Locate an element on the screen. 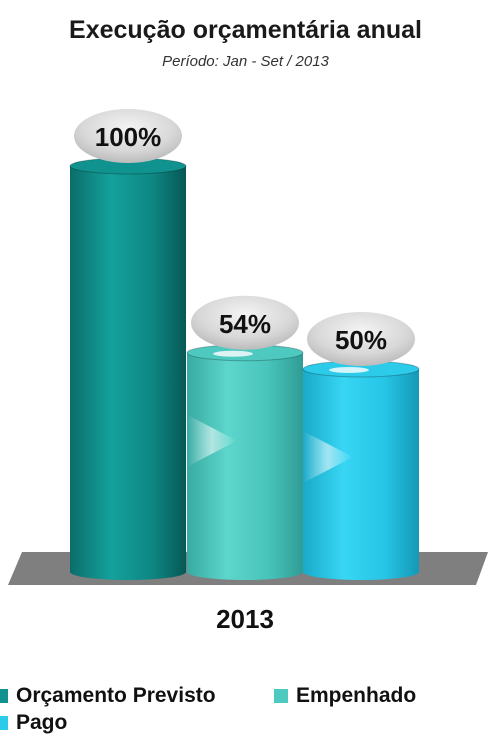 This screenshot has height=744, width=491. legend-item-empenhado: Empenhado is located at coordinates (345, 696).